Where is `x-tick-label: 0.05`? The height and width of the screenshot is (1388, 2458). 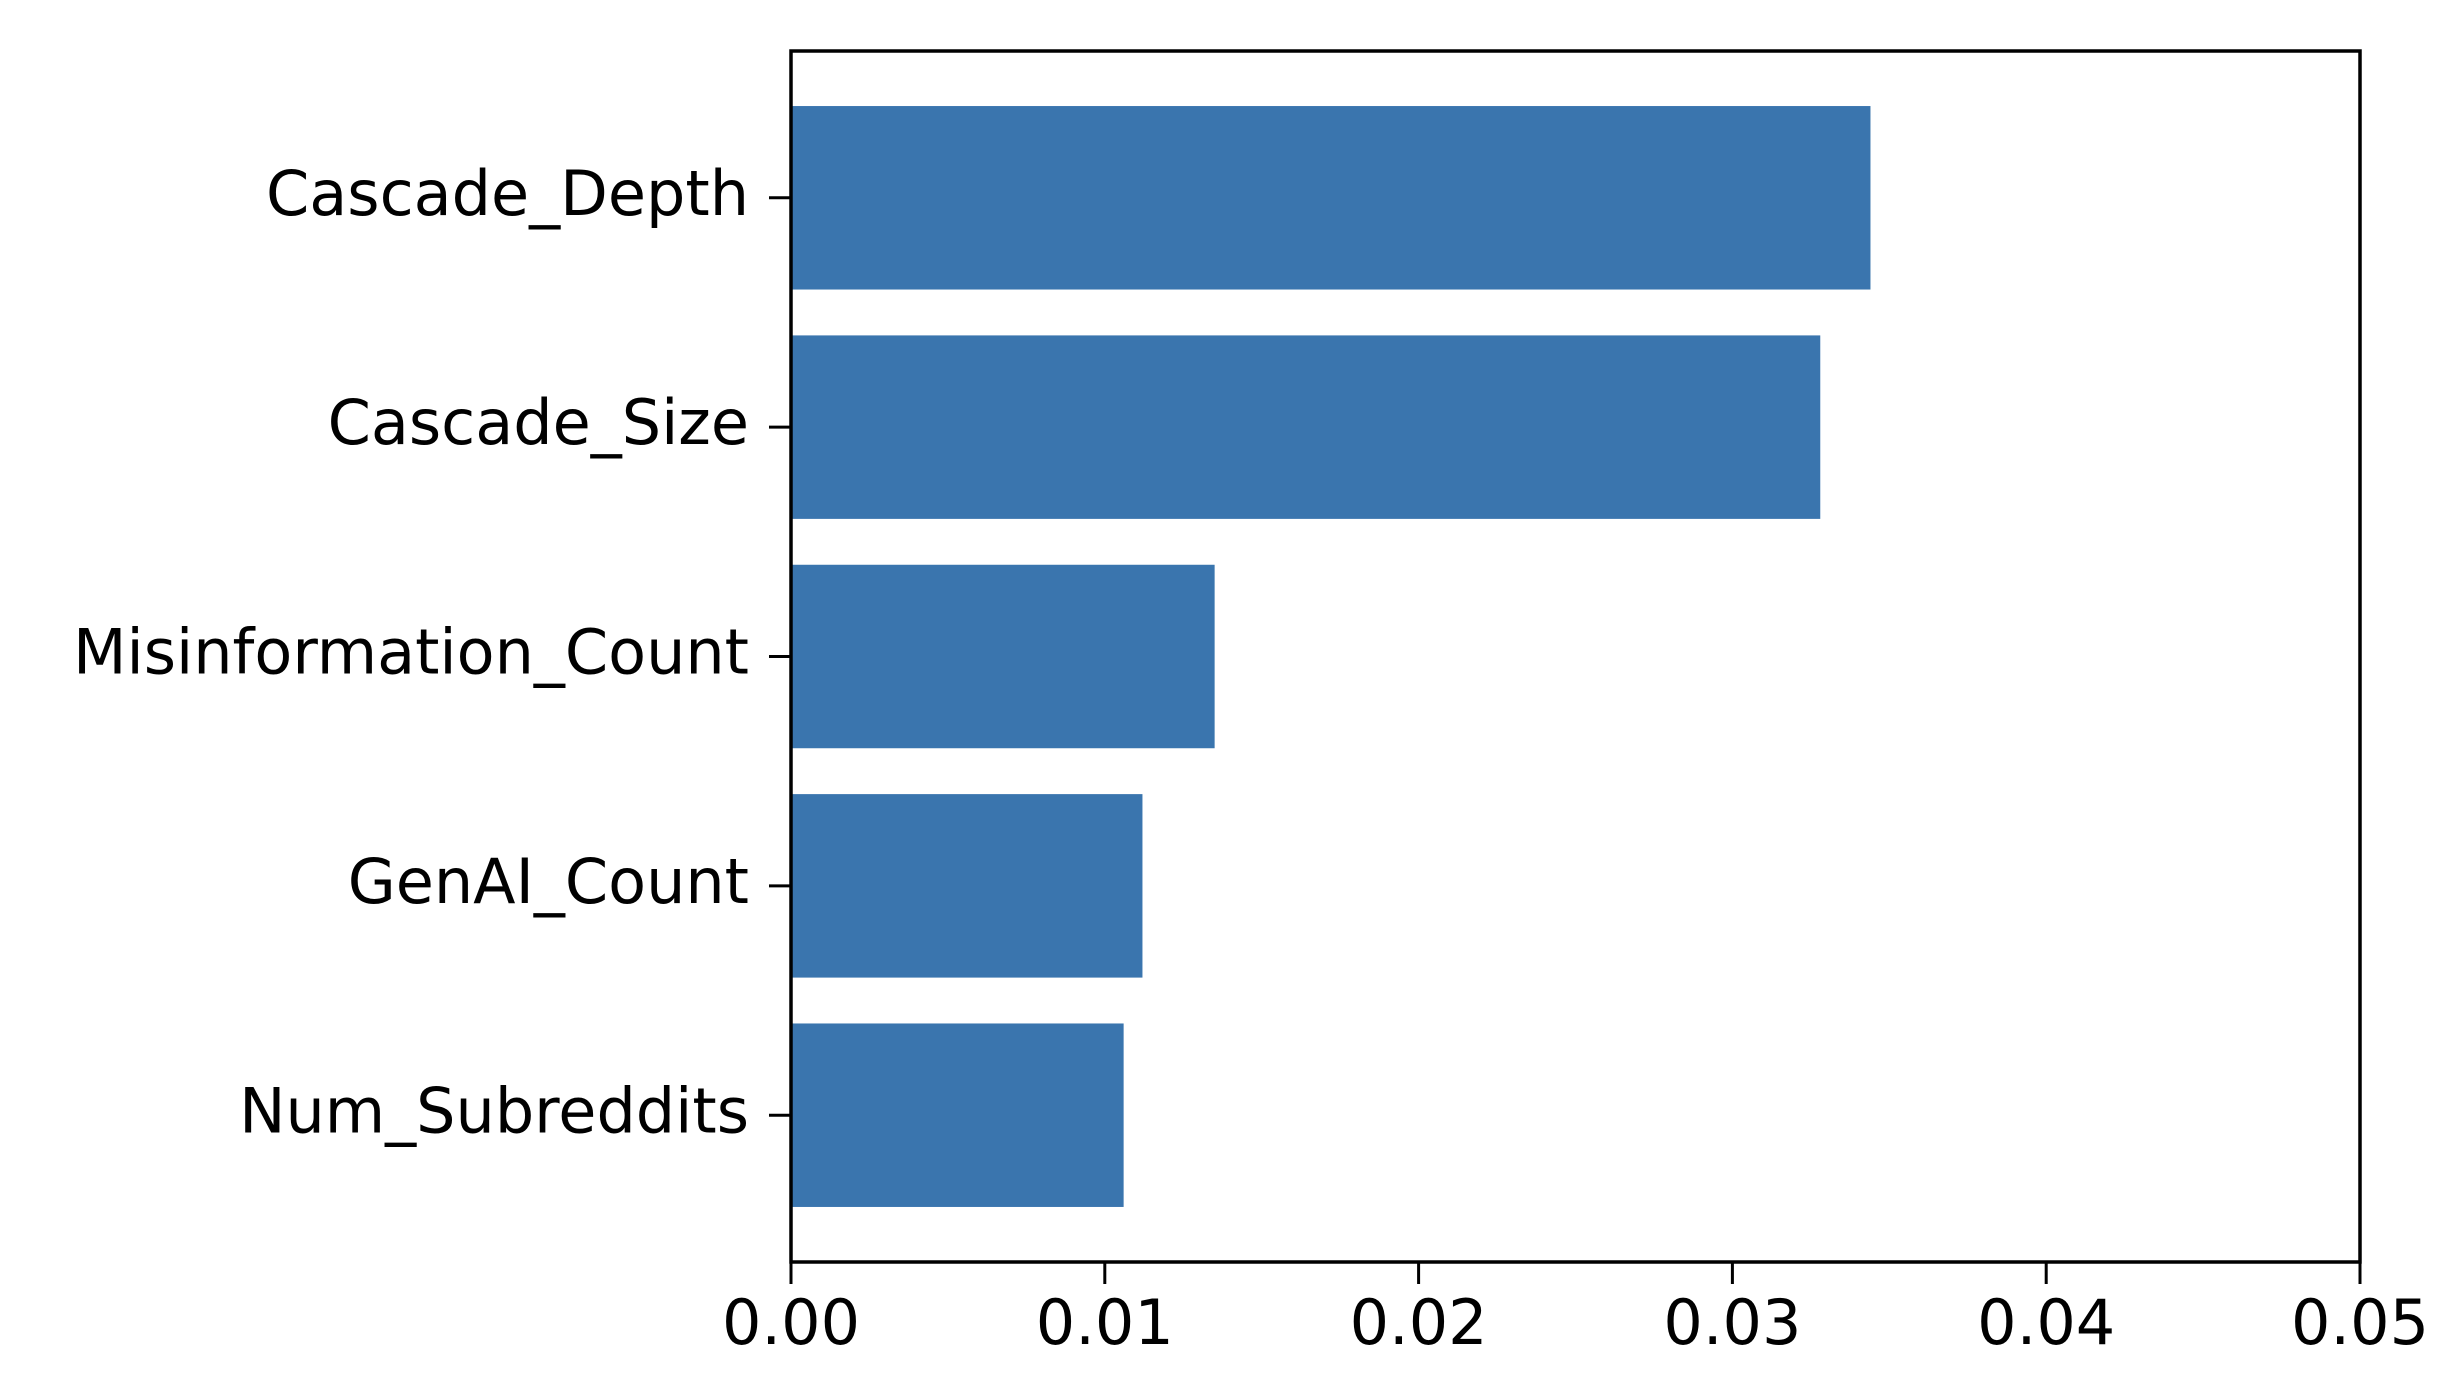
x-tick-label: 0.05 is located at coordinates (2360, 1322).